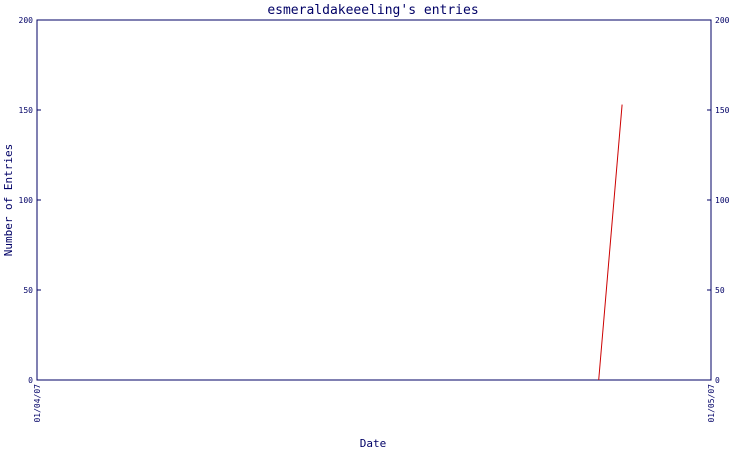  Describe the element at coordinates (722, 20) in the screenshot. I see `y-tick-label-right: 200` at that location.